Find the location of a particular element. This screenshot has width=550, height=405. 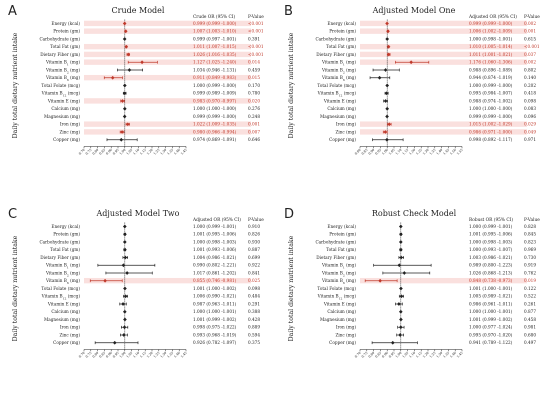

panel-title: Crude Model is located at coordinates (138, 10).